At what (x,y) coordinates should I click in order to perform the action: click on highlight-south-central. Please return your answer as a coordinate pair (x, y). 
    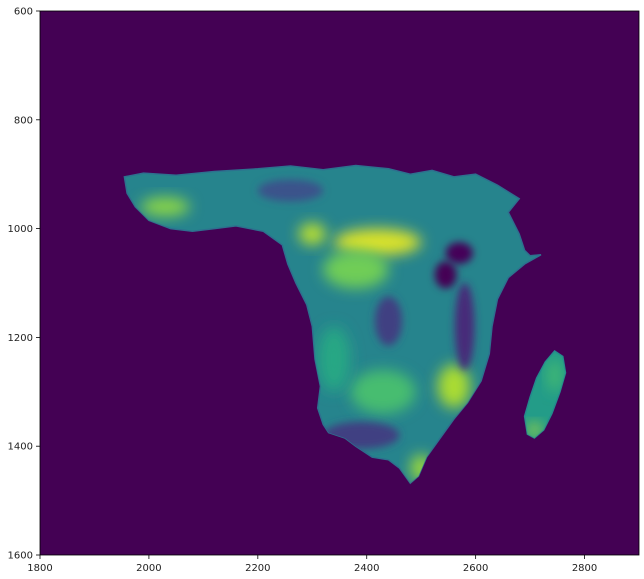
    Looking at the image, I should click on (383, 392).